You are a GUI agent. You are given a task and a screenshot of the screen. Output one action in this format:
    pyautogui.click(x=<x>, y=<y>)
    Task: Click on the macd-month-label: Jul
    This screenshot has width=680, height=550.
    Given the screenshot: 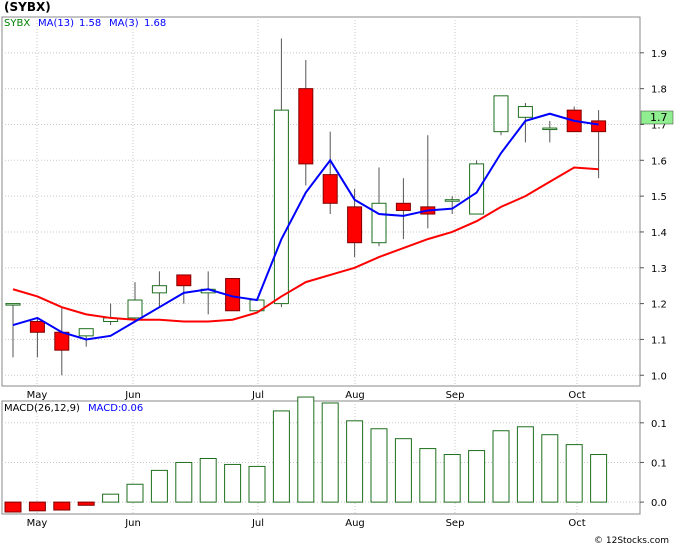 What is the action you would take?
    pyautogui.click(x=257, y=523)
    